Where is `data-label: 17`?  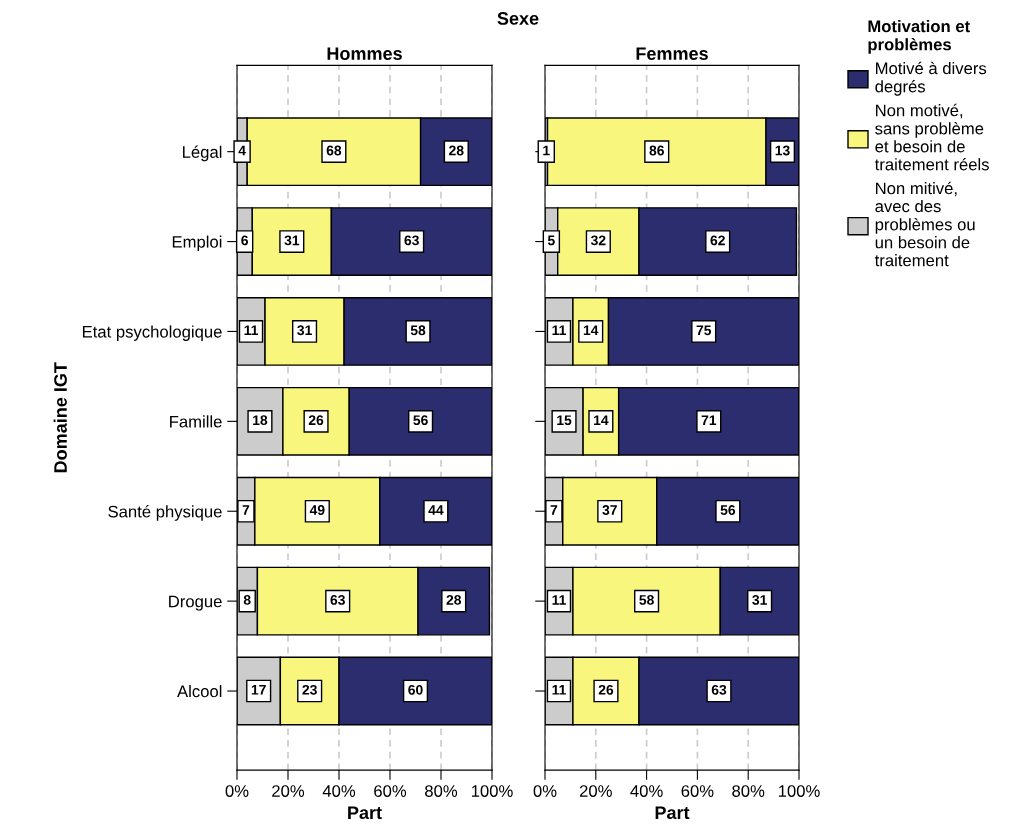
data-label: 17 is located at coordinates (258, 690).